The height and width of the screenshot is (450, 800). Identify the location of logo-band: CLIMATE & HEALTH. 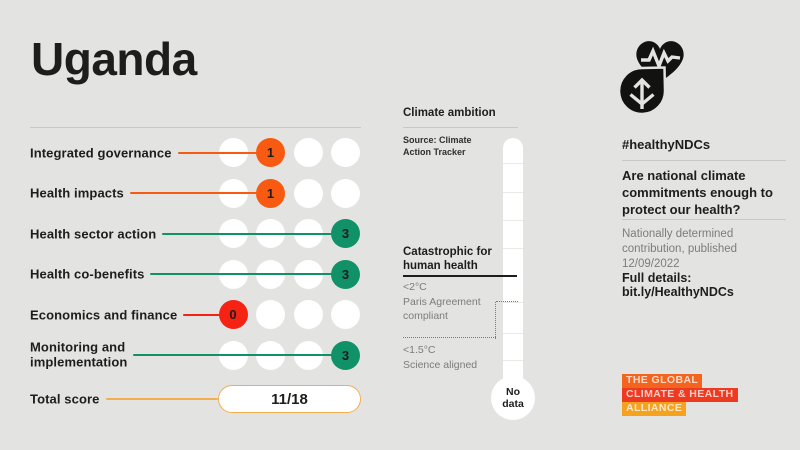
(680, 395).